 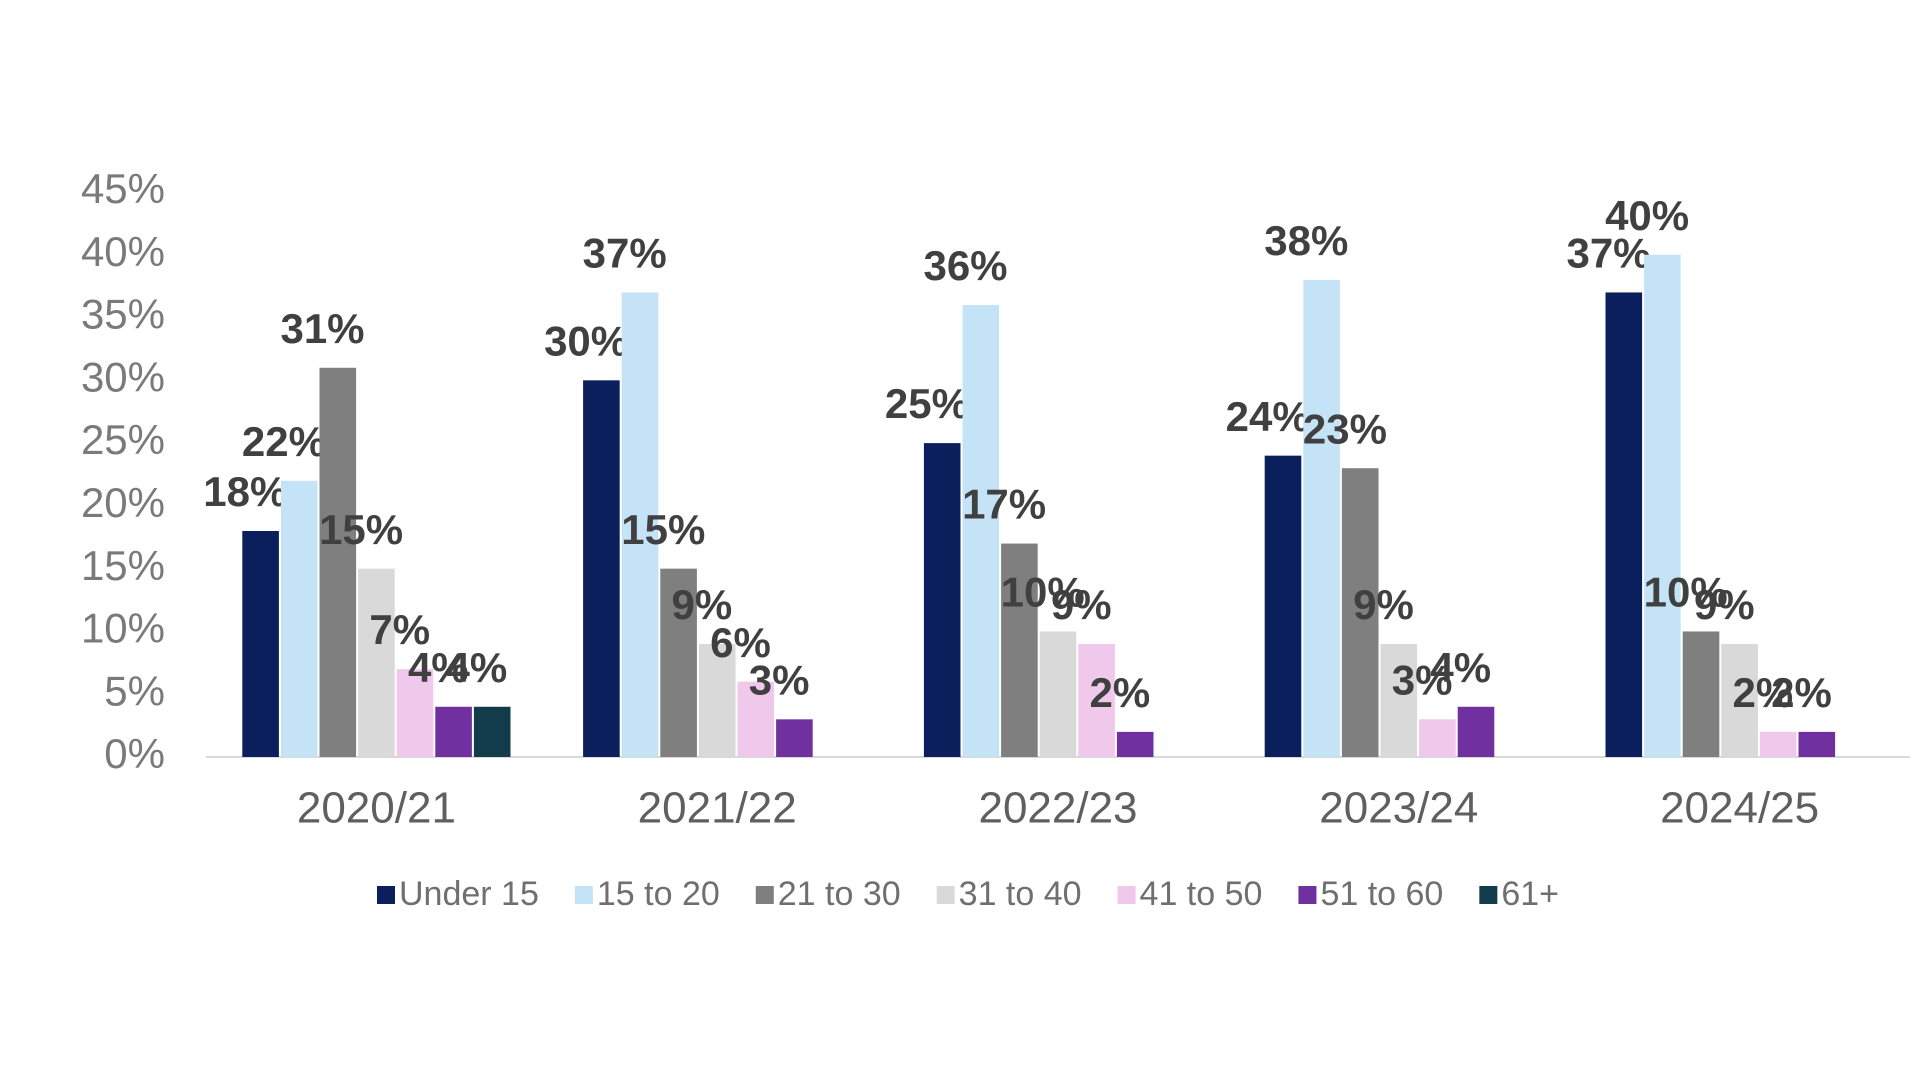 I want to click on legend-label: 15 to 20, so click(x=658, y=894).